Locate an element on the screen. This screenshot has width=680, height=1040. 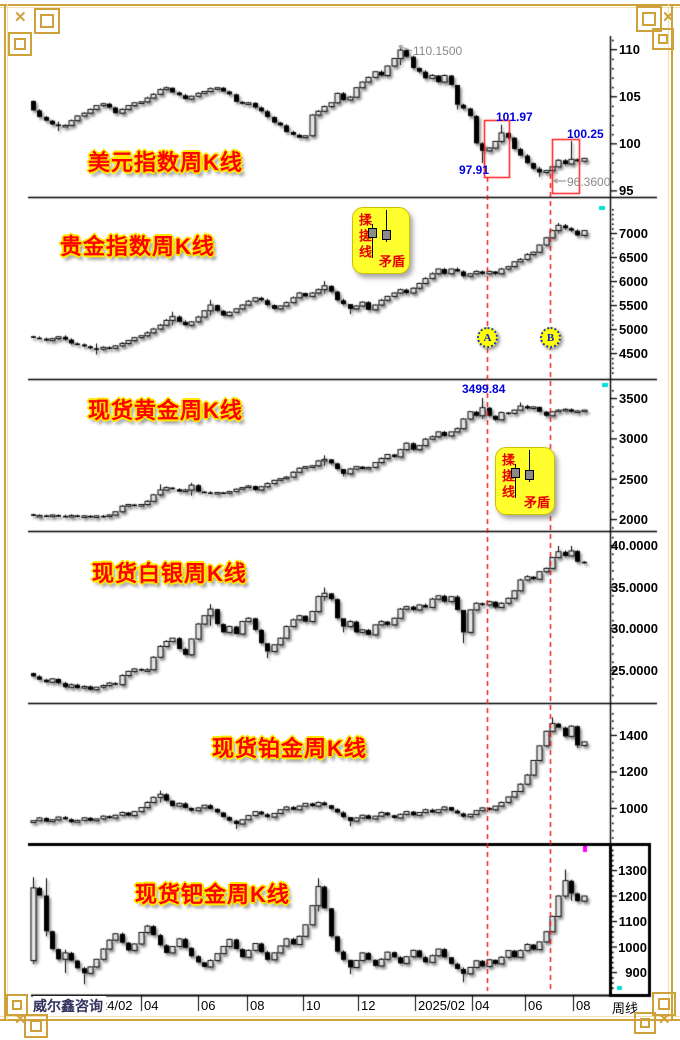
frame-right-line is located at coordinates (672, 512).